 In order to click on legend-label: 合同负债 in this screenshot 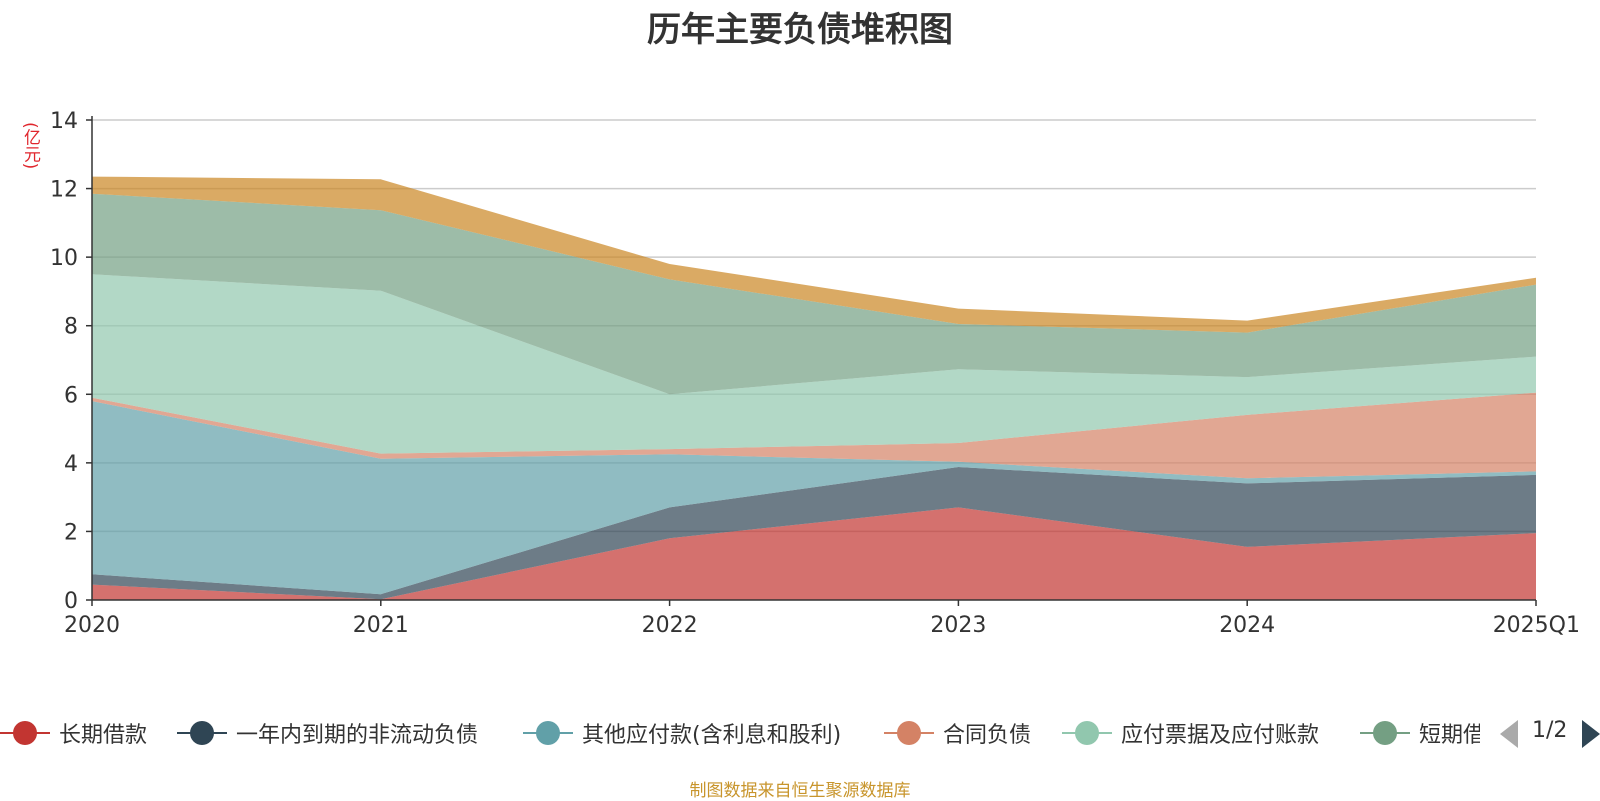, I will do `click(987, 735)`.